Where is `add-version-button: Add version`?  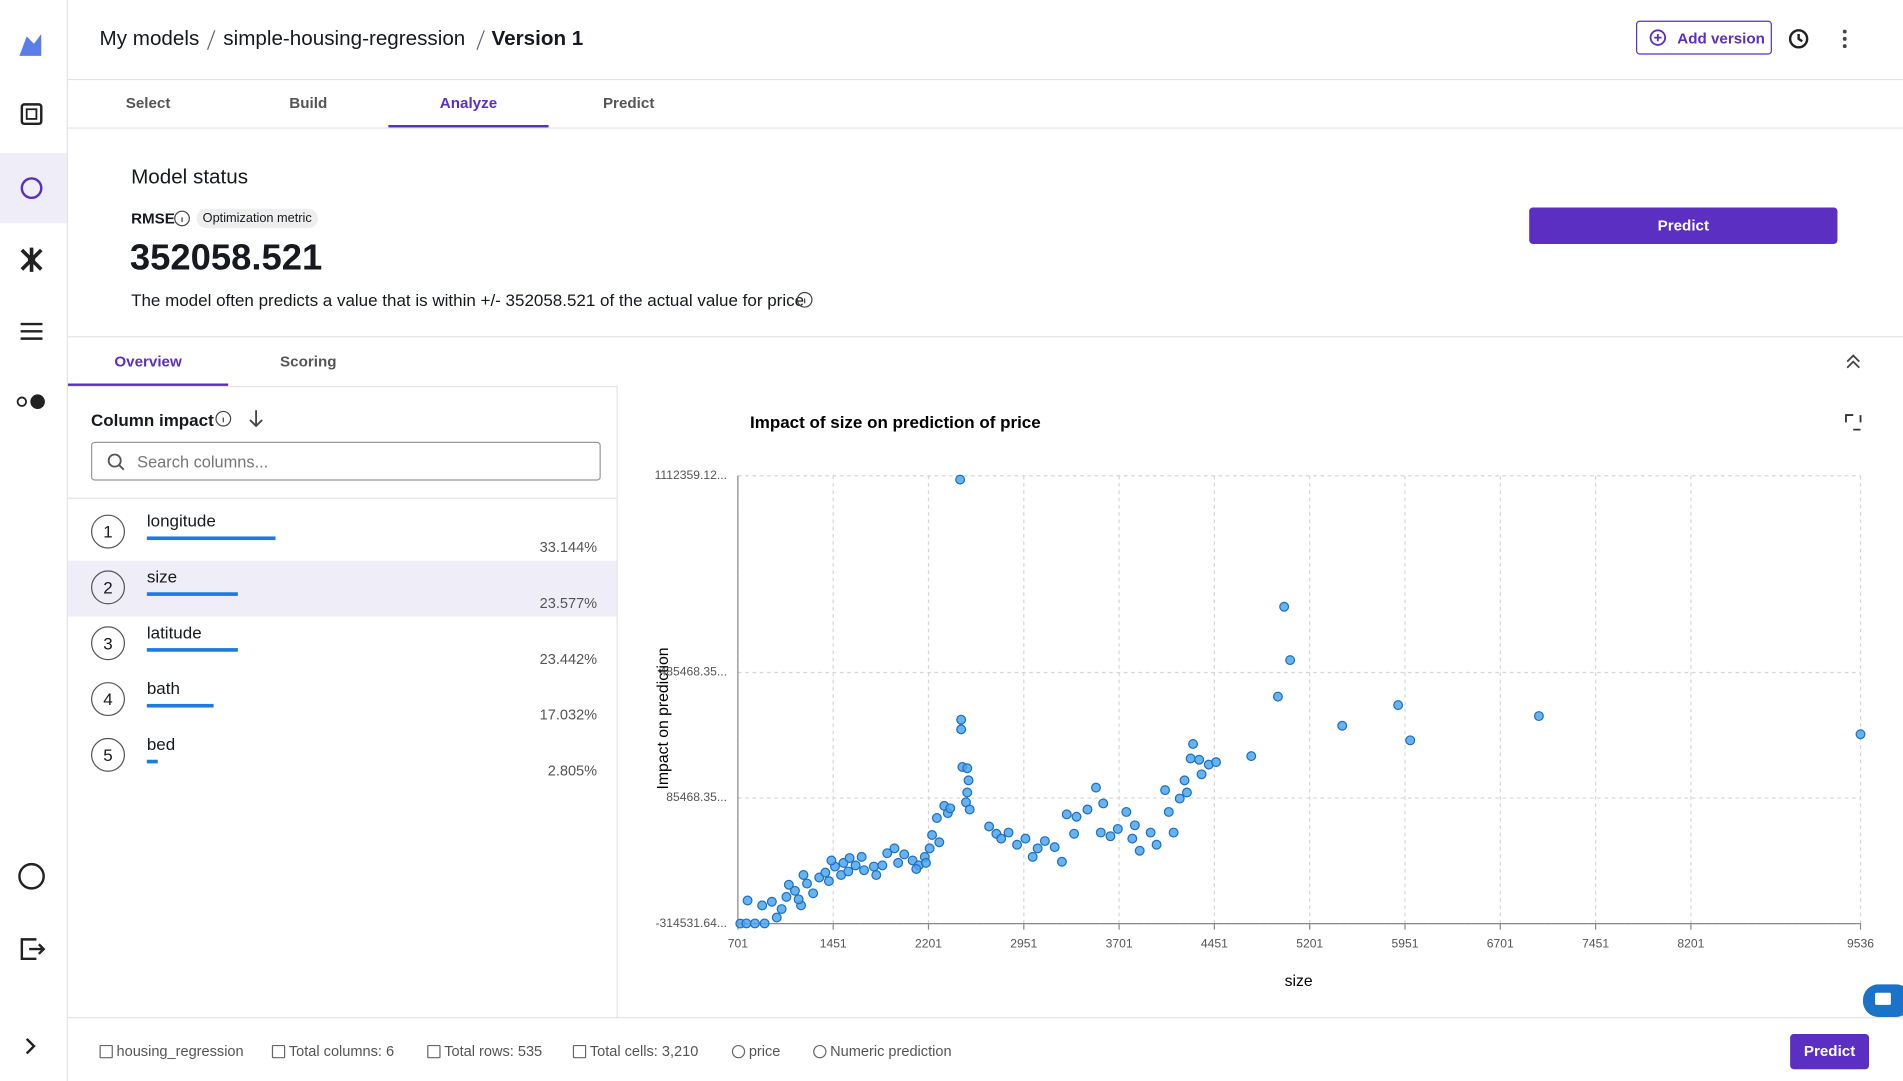
add-version-button: Add version is located at coordinates (1704, 37).